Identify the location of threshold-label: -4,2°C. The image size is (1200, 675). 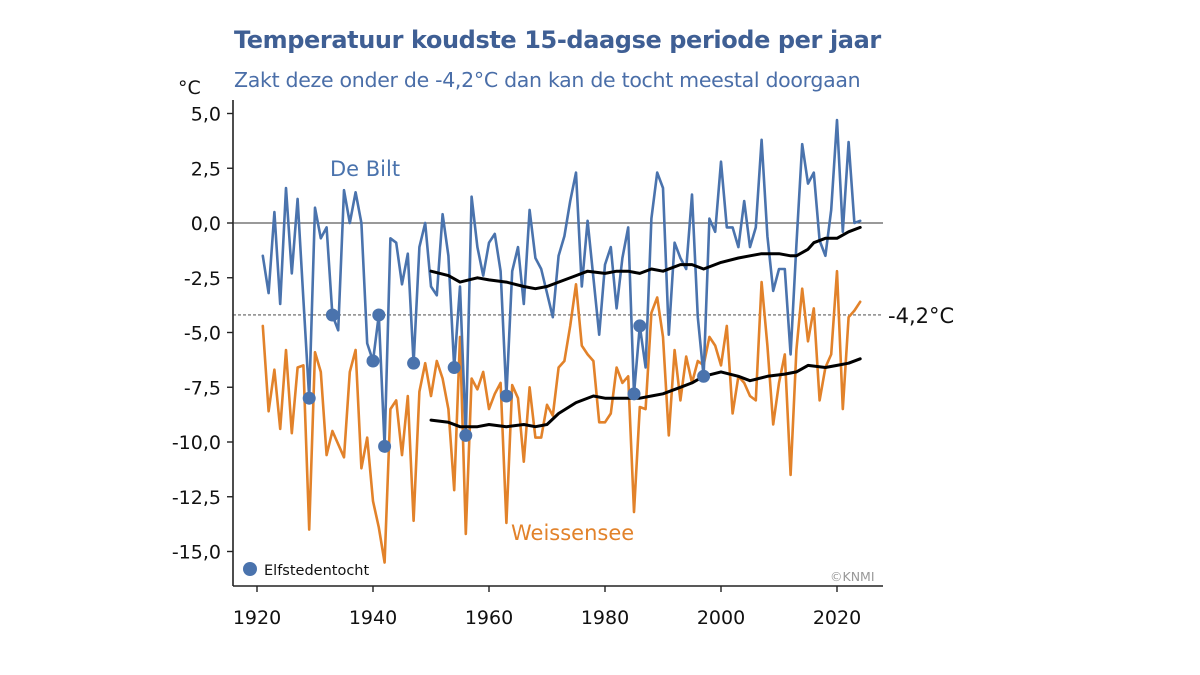
(921, 316).